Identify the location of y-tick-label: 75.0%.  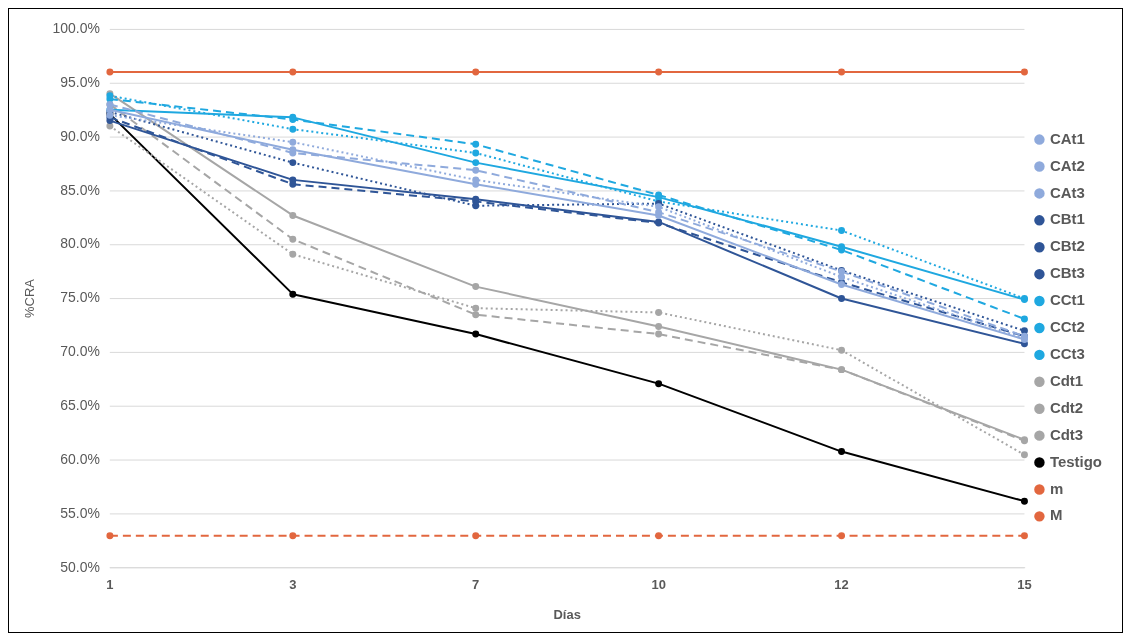
(80, 297).